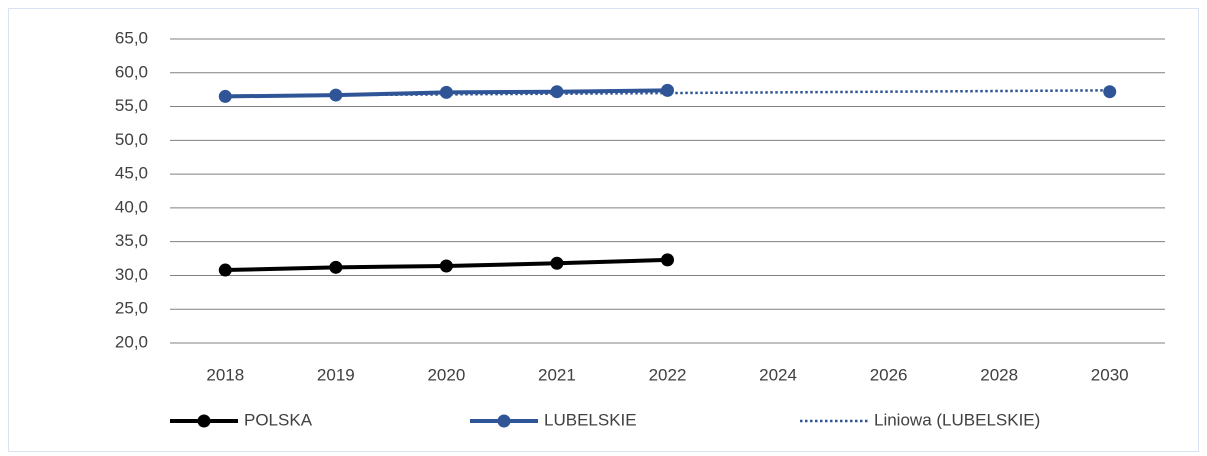 This screenshot has height=456, width=1207. Describe the element at coordinates (131, 206) in the screenshot. I see `y-tick-label: 40,0` at that location.